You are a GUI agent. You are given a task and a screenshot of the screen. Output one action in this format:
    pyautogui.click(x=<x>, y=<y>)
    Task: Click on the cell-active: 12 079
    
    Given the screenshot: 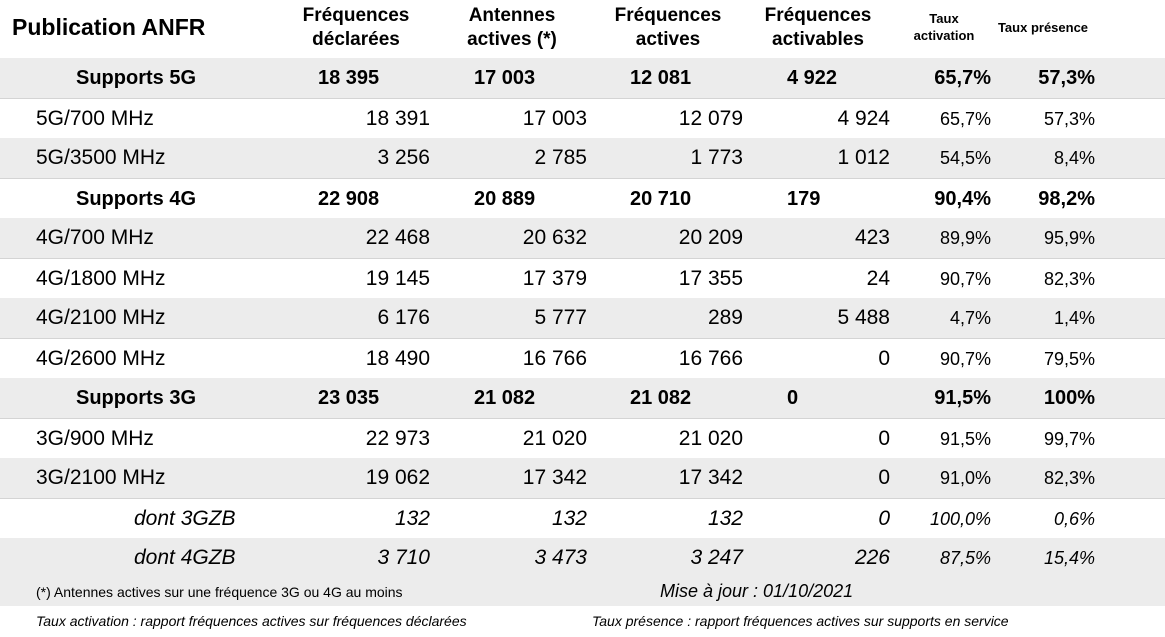 What is the action you would take?
    pyautogui.click(x=710, y=118)
    